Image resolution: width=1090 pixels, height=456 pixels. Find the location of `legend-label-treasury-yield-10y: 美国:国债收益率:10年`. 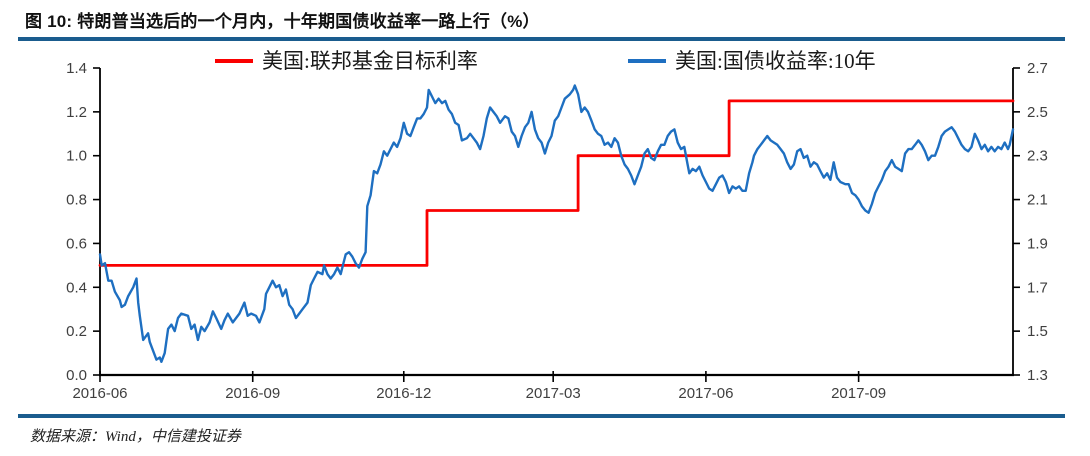

legend-label-treasury-yield-10y: 美国:国债收益率:10年 is located at coordinates (775, 61).